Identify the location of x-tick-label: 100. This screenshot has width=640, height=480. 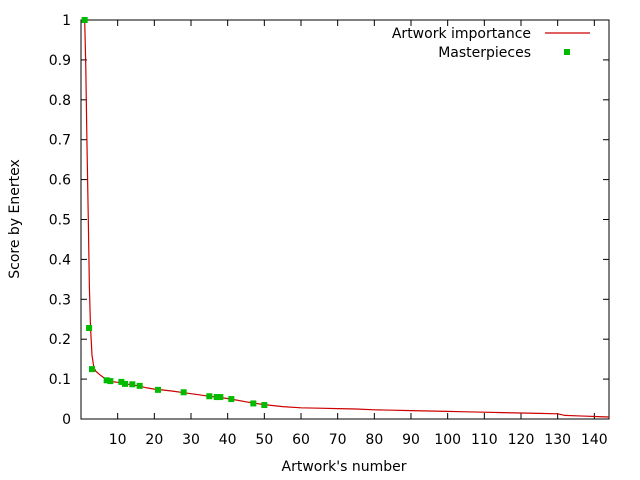
(447, 440).